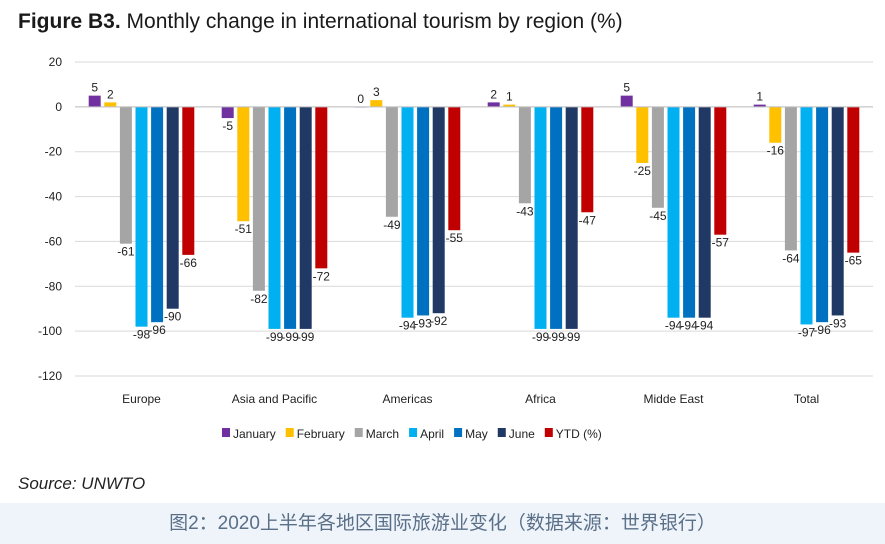  I want to click on y-tick-label: -100, so click(50, 331).